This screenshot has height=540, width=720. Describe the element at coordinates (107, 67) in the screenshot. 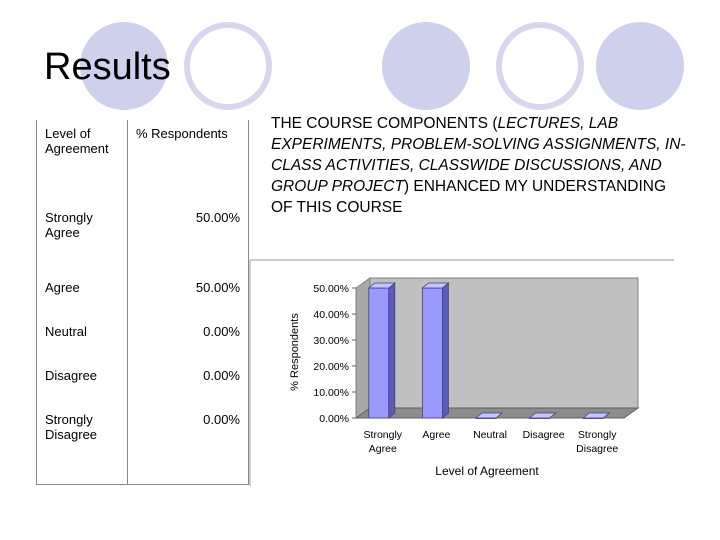

I see `slide-title: Results` at that location.